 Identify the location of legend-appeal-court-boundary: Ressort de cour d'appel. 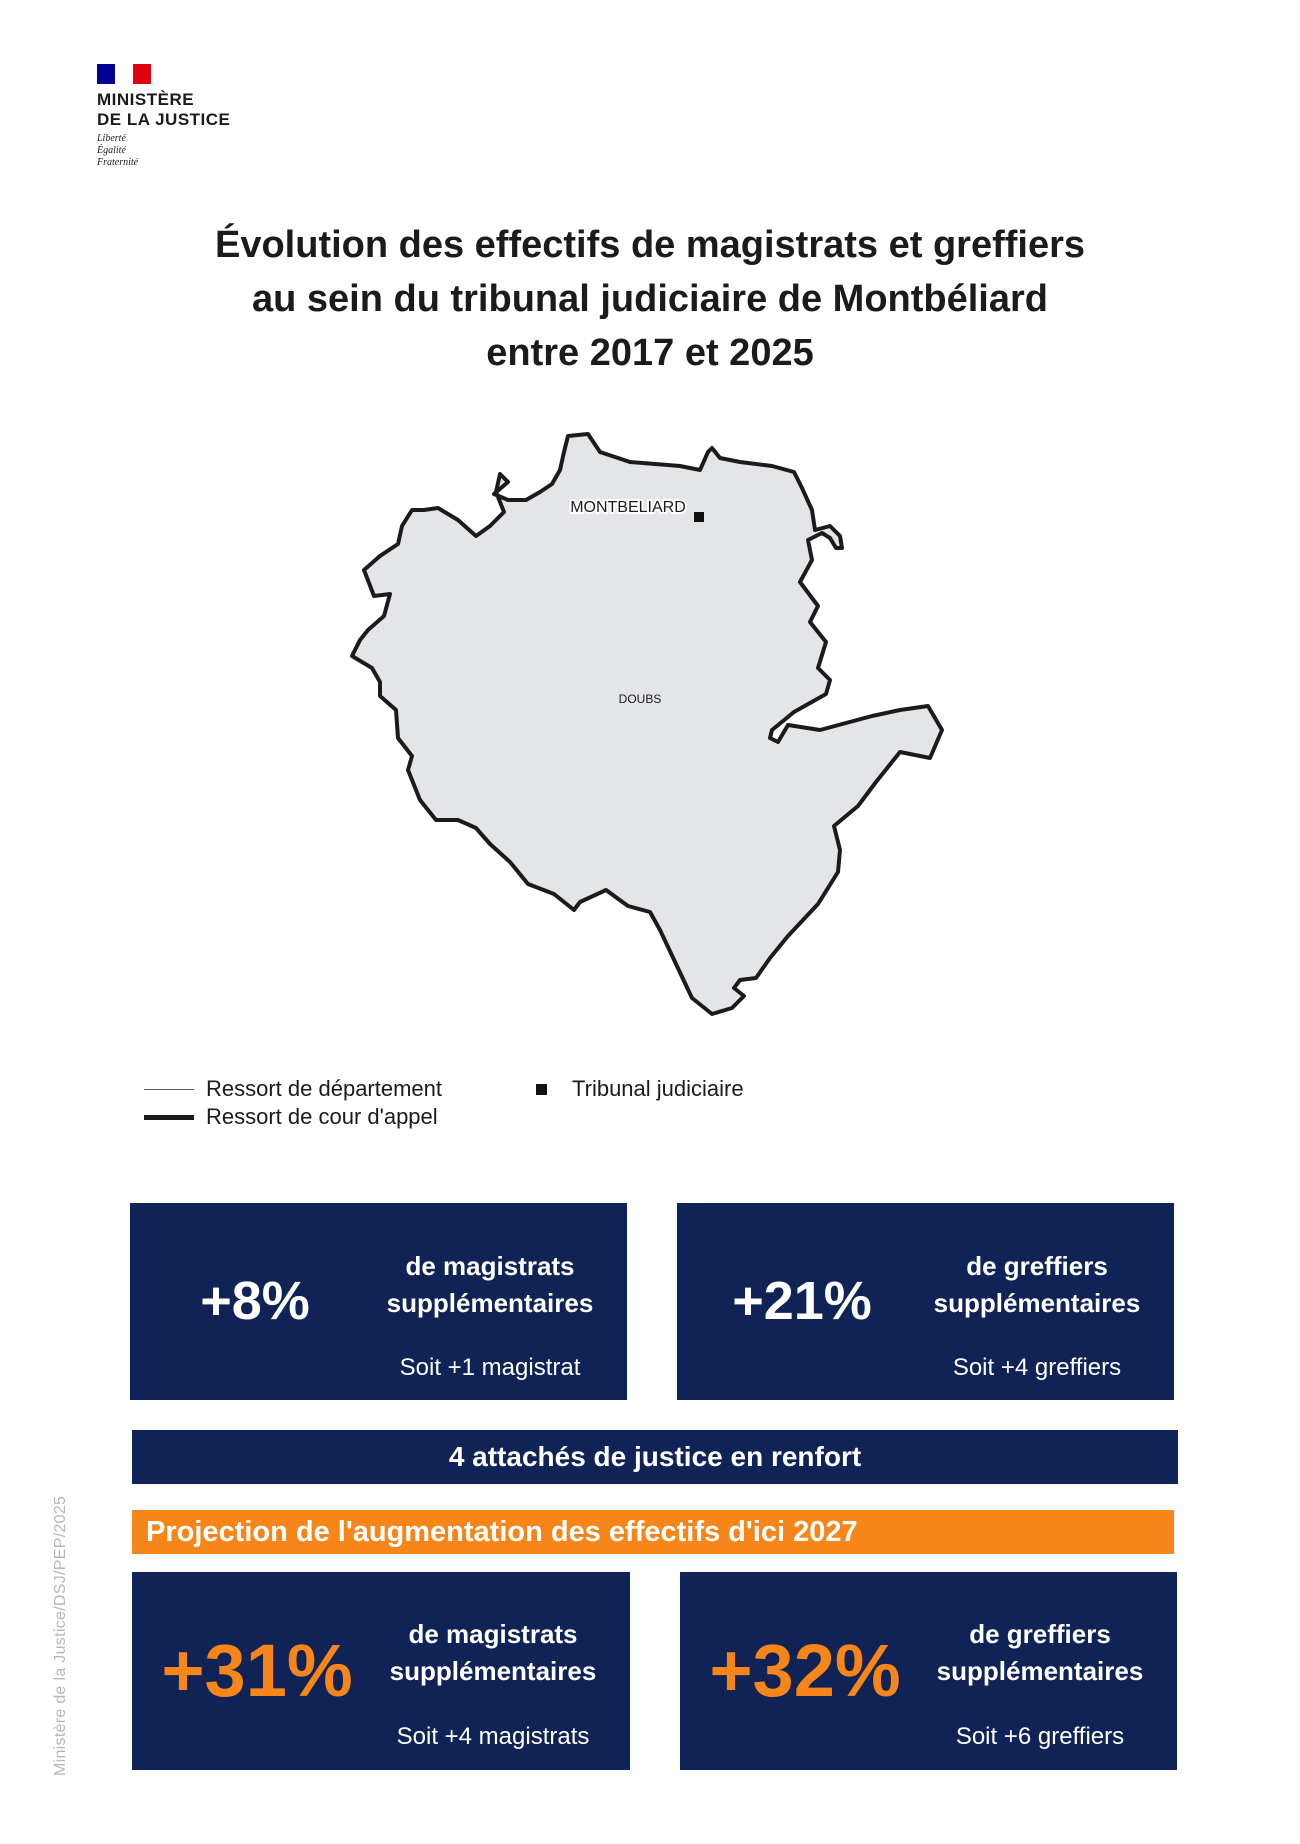
(291, 1117).